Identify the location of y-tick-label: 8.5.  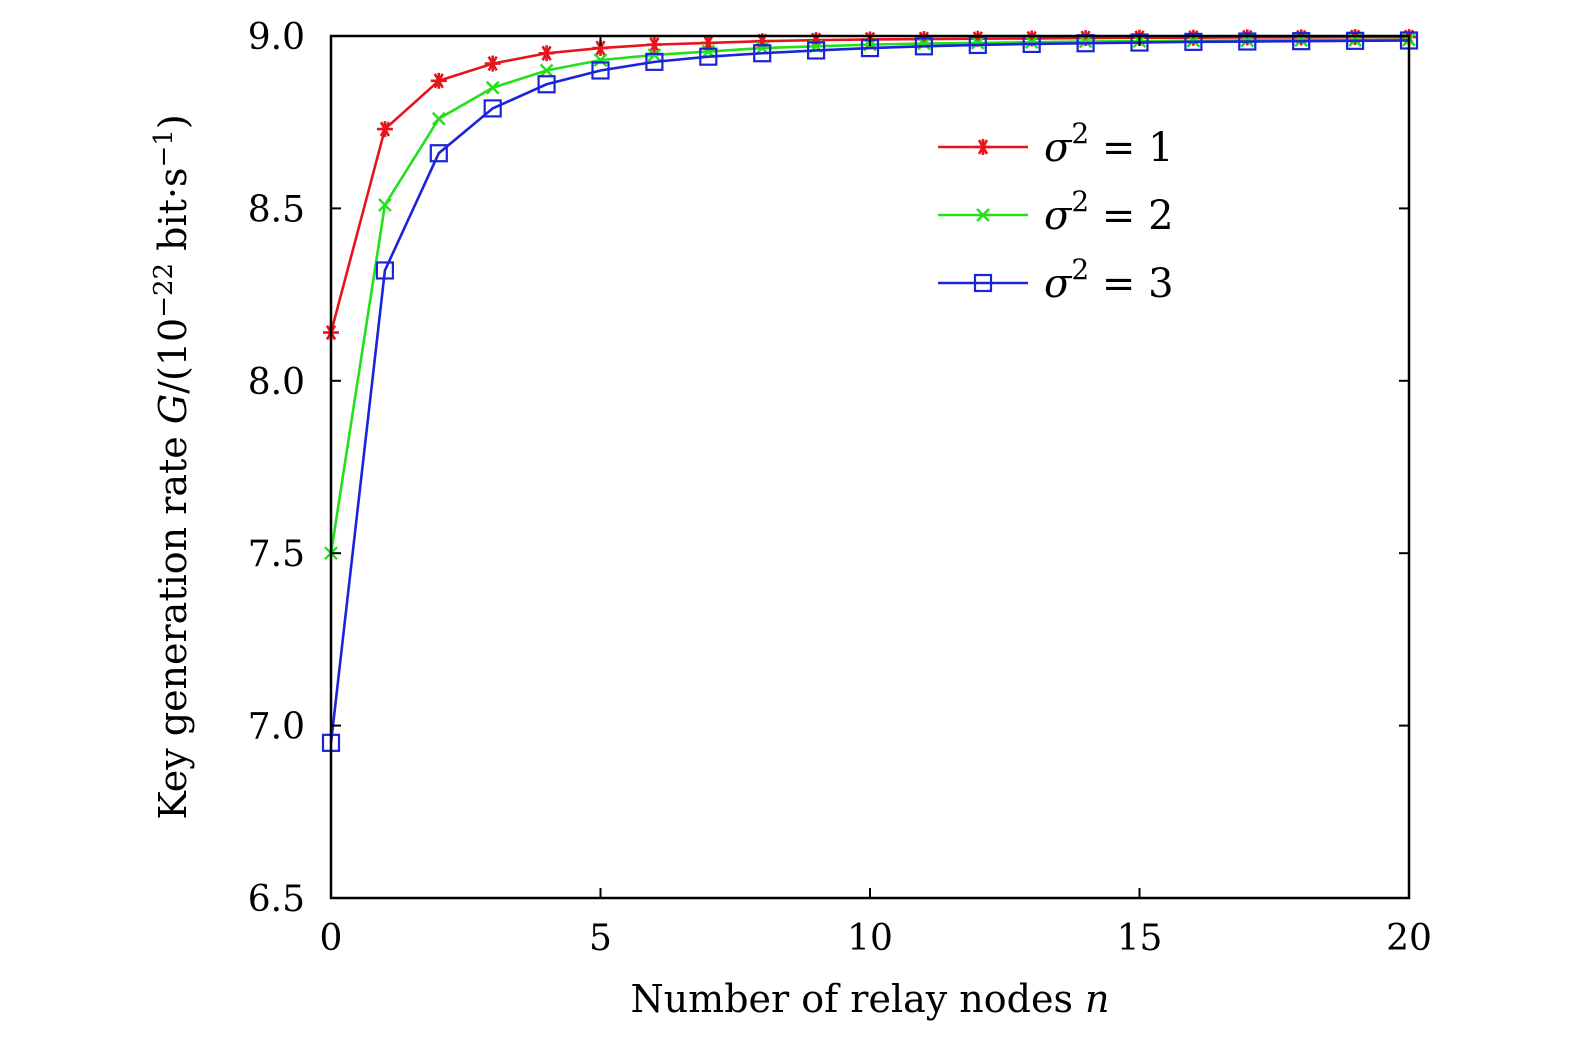
(276, 209).